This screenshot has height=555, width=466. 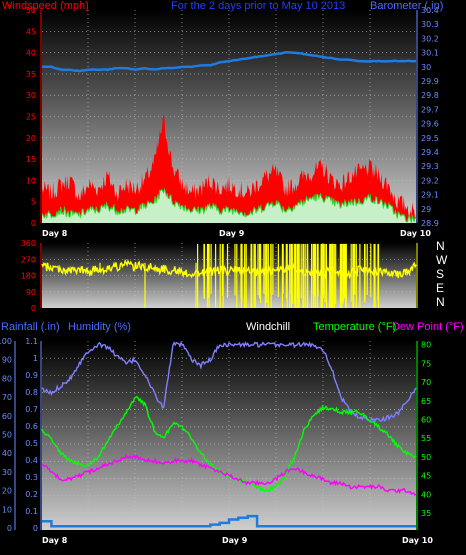 I want to click on y-tick-direction: 270, so click(x=28, y=259).